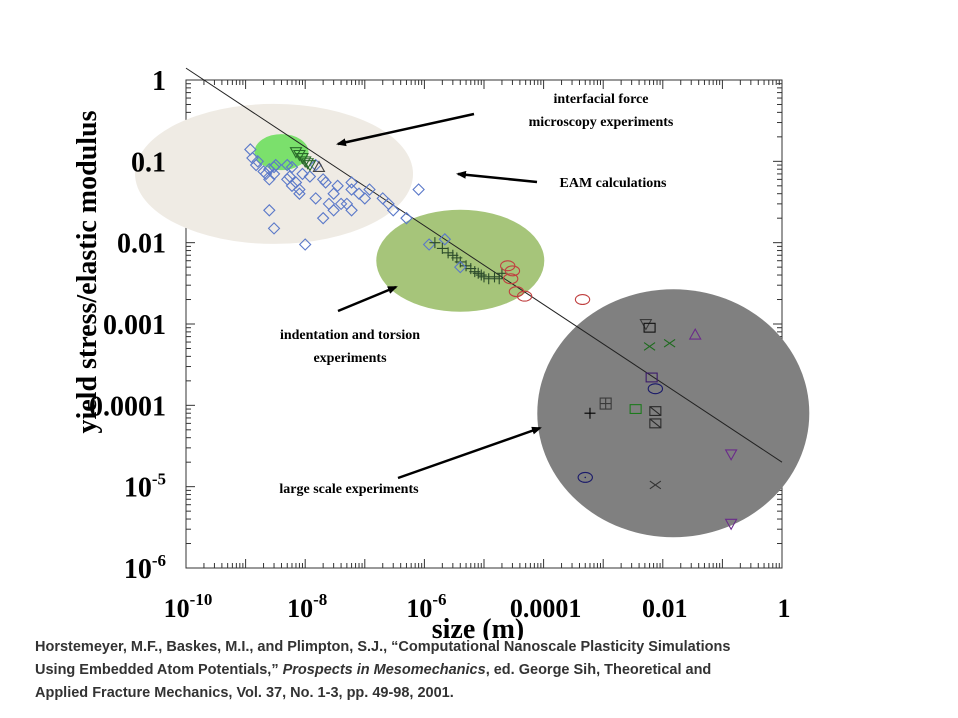 The height and width of the screenshot is (718, 958). I want to click on x-tick-label: 1, so click(784, 608).